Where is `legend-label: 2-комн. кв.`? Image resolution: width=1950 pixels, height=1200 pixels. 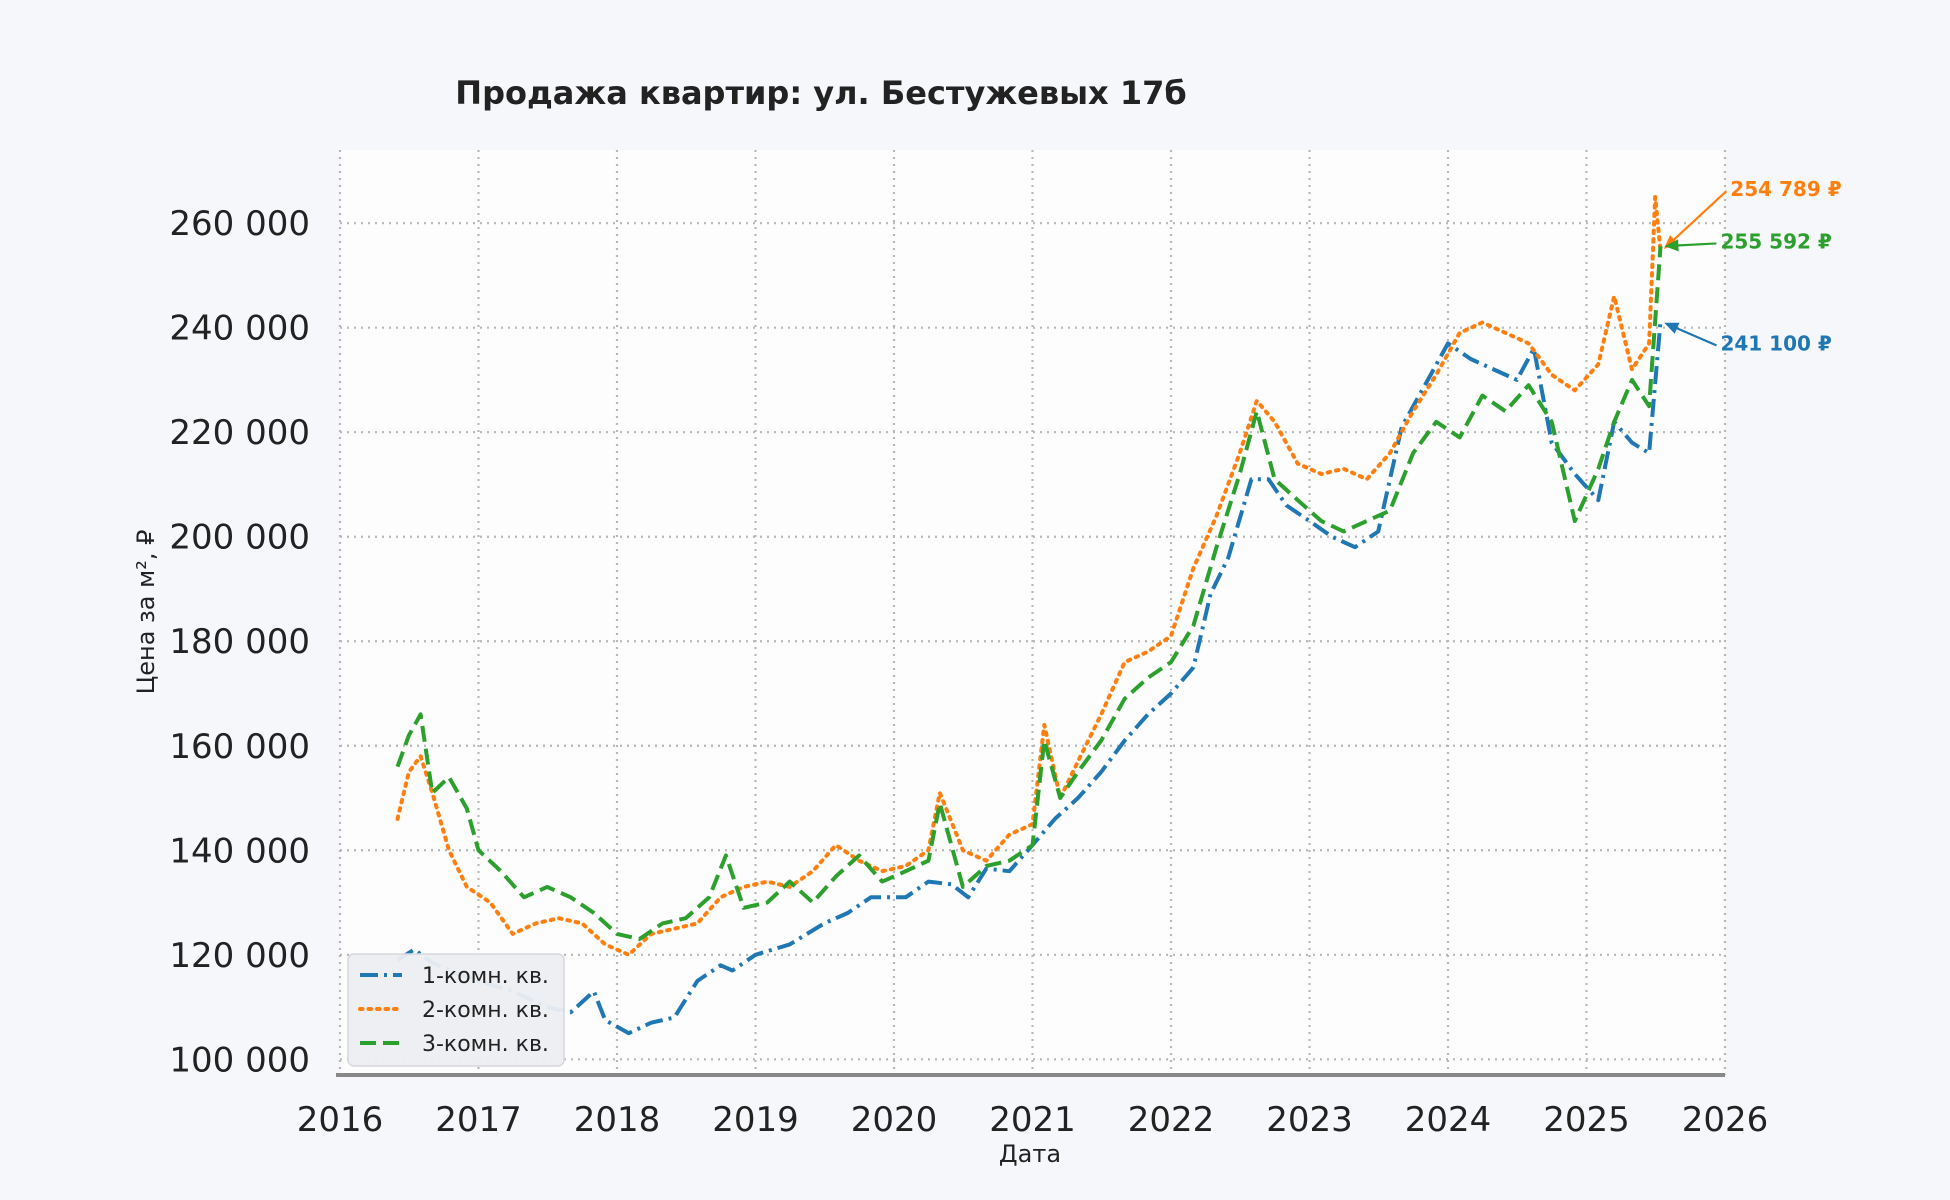 legend-label: 2-комн. кв. is located at coordinates (485, 1010).